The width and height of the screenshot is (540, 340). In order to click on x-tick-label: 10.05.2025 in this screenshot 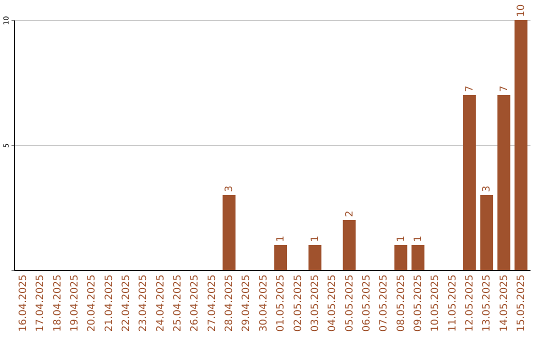, I will do `click(436, 303)`.